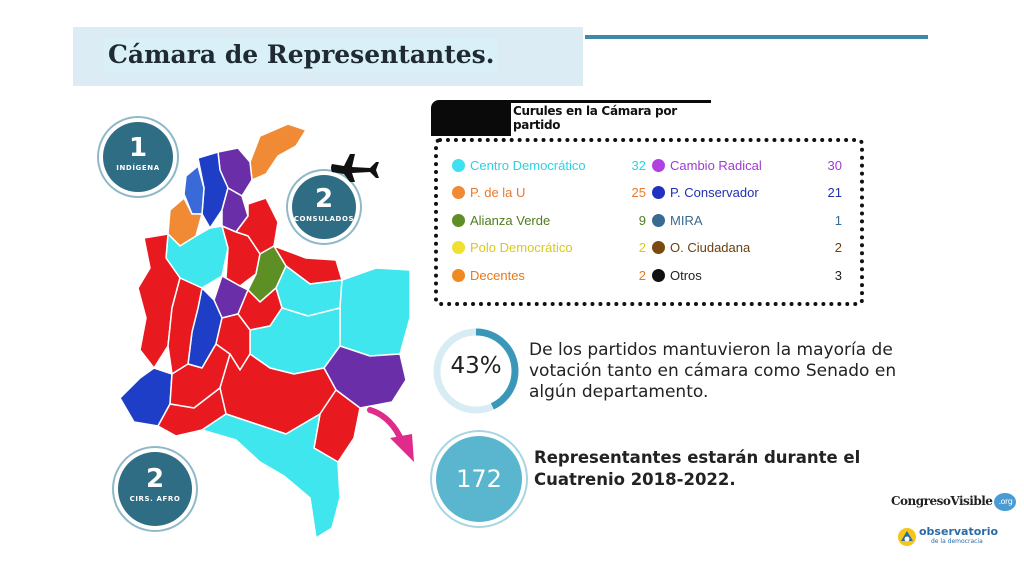 The image size is (1024, 576). I want to click on legend-value: 21, so click(834, 192).